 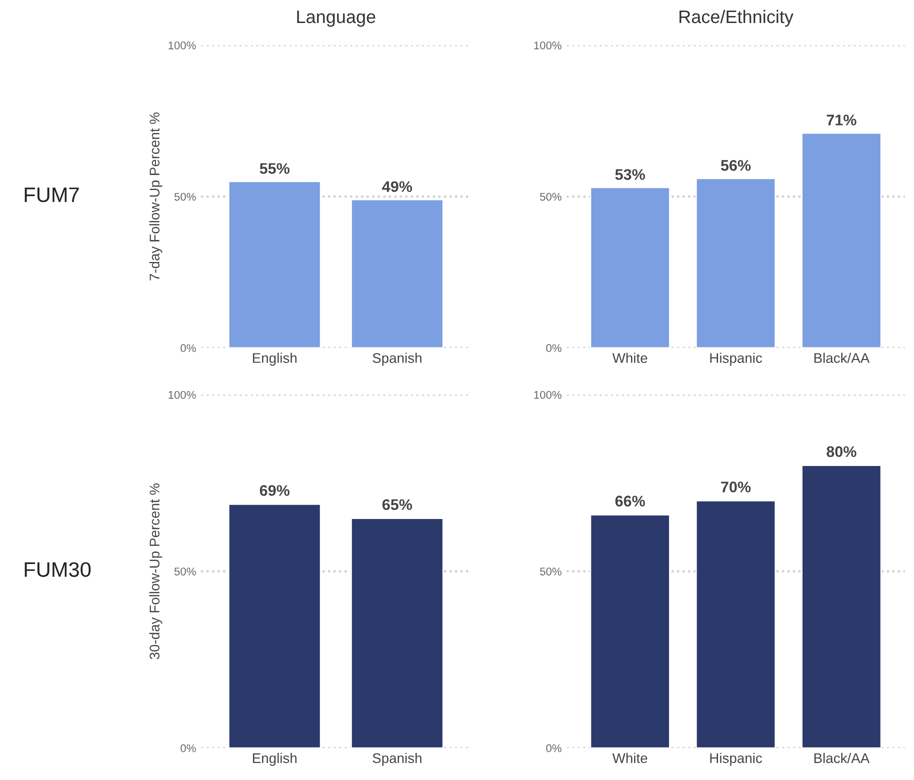 What do you see at coordinates (841, 120) in the screenshot?
I see `data-label: 71%` at bounding box center [841, 120].